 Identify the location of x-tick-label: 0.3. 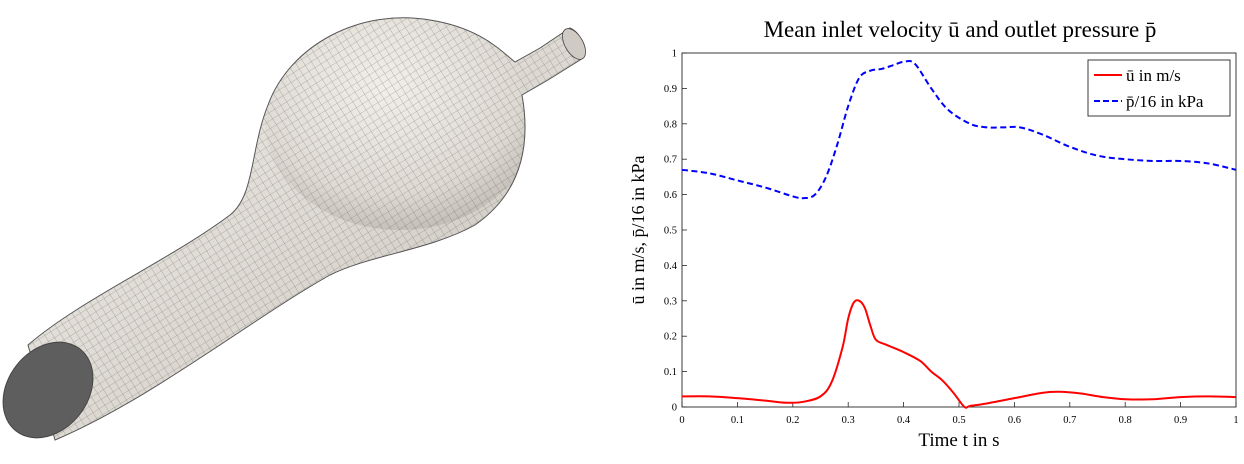
(848, 420).